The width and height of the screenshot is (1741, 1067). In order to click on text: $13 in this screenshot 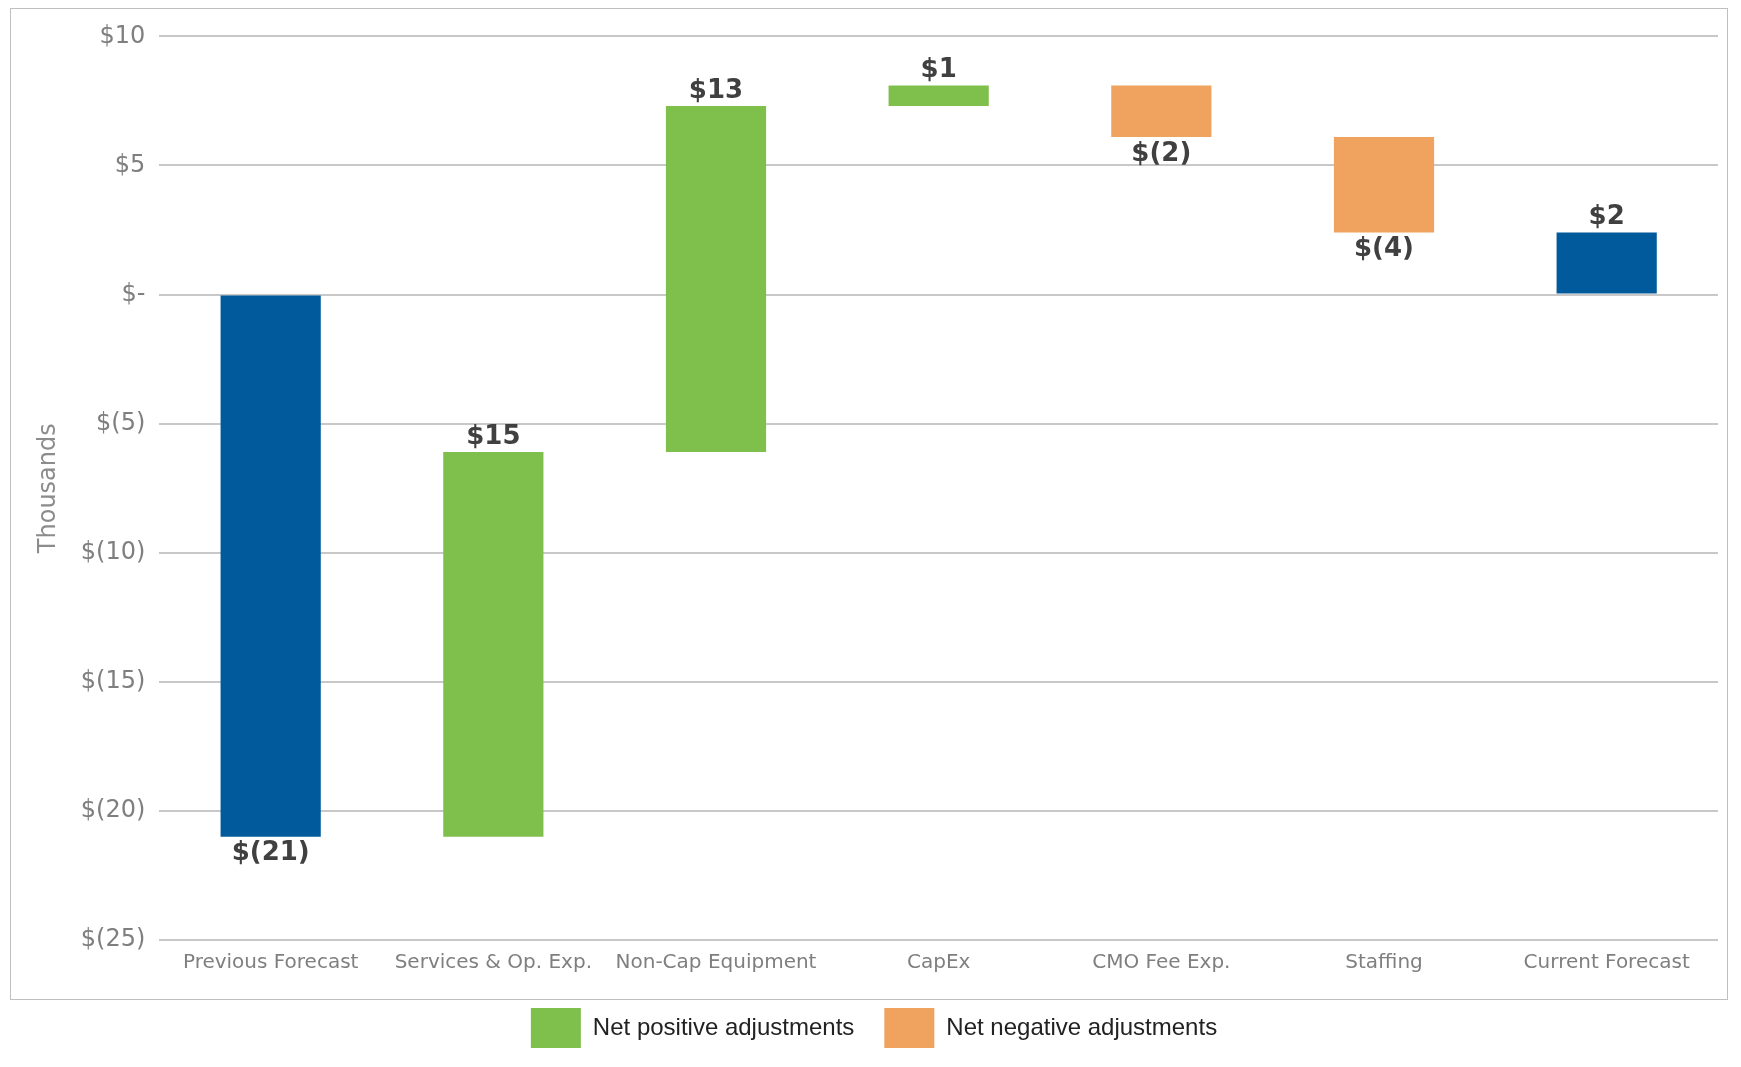, I will do `click(716, 88)`.